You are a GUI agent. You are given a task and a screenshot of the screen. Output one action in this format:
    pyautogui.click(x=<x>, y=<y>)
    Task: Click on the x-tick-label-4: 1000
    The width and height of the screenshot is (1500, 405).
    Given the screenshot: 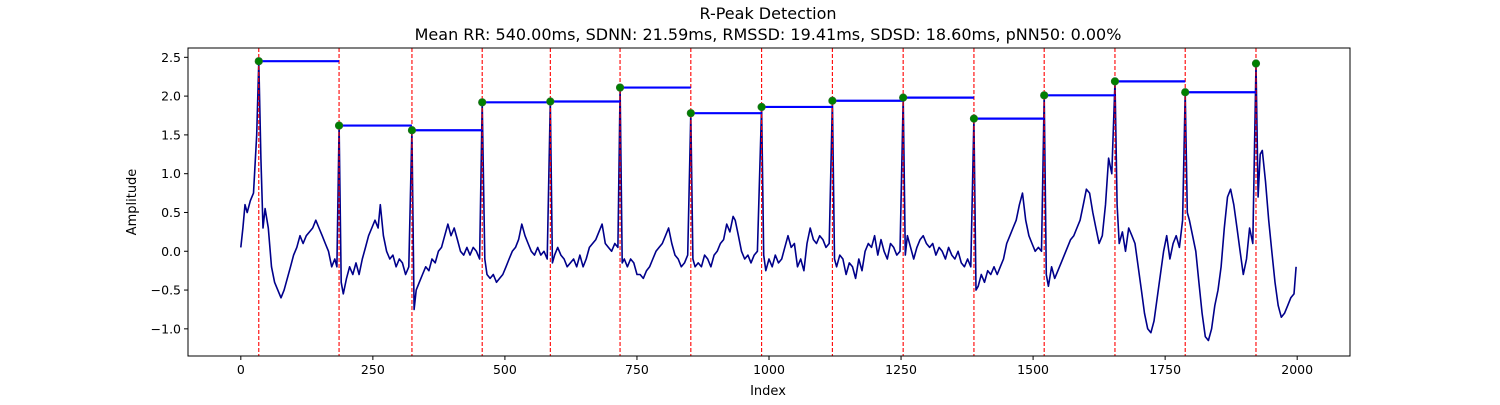 What is the action you would take?
    pyautogui.click(x=769, y=369)
    